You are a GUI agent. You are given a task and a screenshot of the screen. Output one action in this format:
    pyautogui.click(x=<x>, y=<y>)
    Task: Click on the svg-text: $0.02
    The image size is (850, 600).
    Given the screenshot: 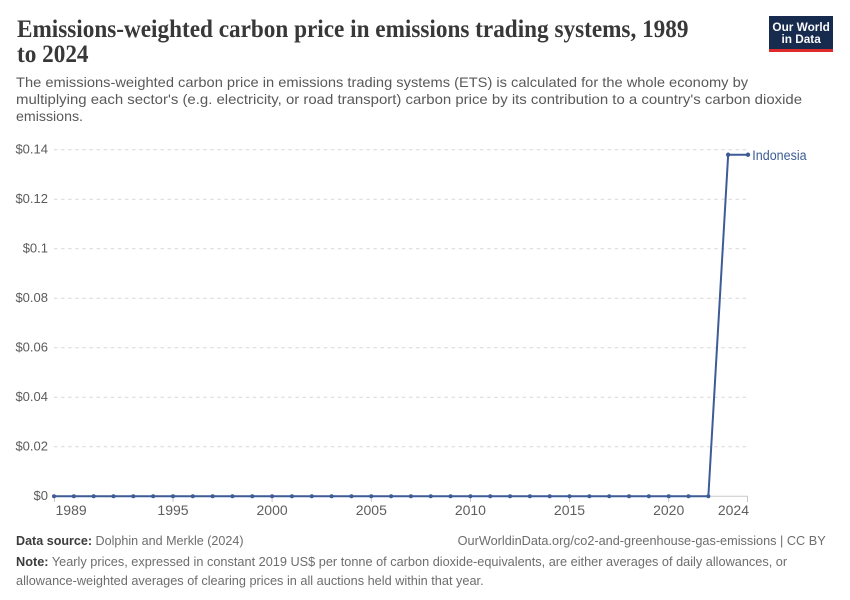 What is the action you would take?
    pyautogui.click(x=31, y=446)
    